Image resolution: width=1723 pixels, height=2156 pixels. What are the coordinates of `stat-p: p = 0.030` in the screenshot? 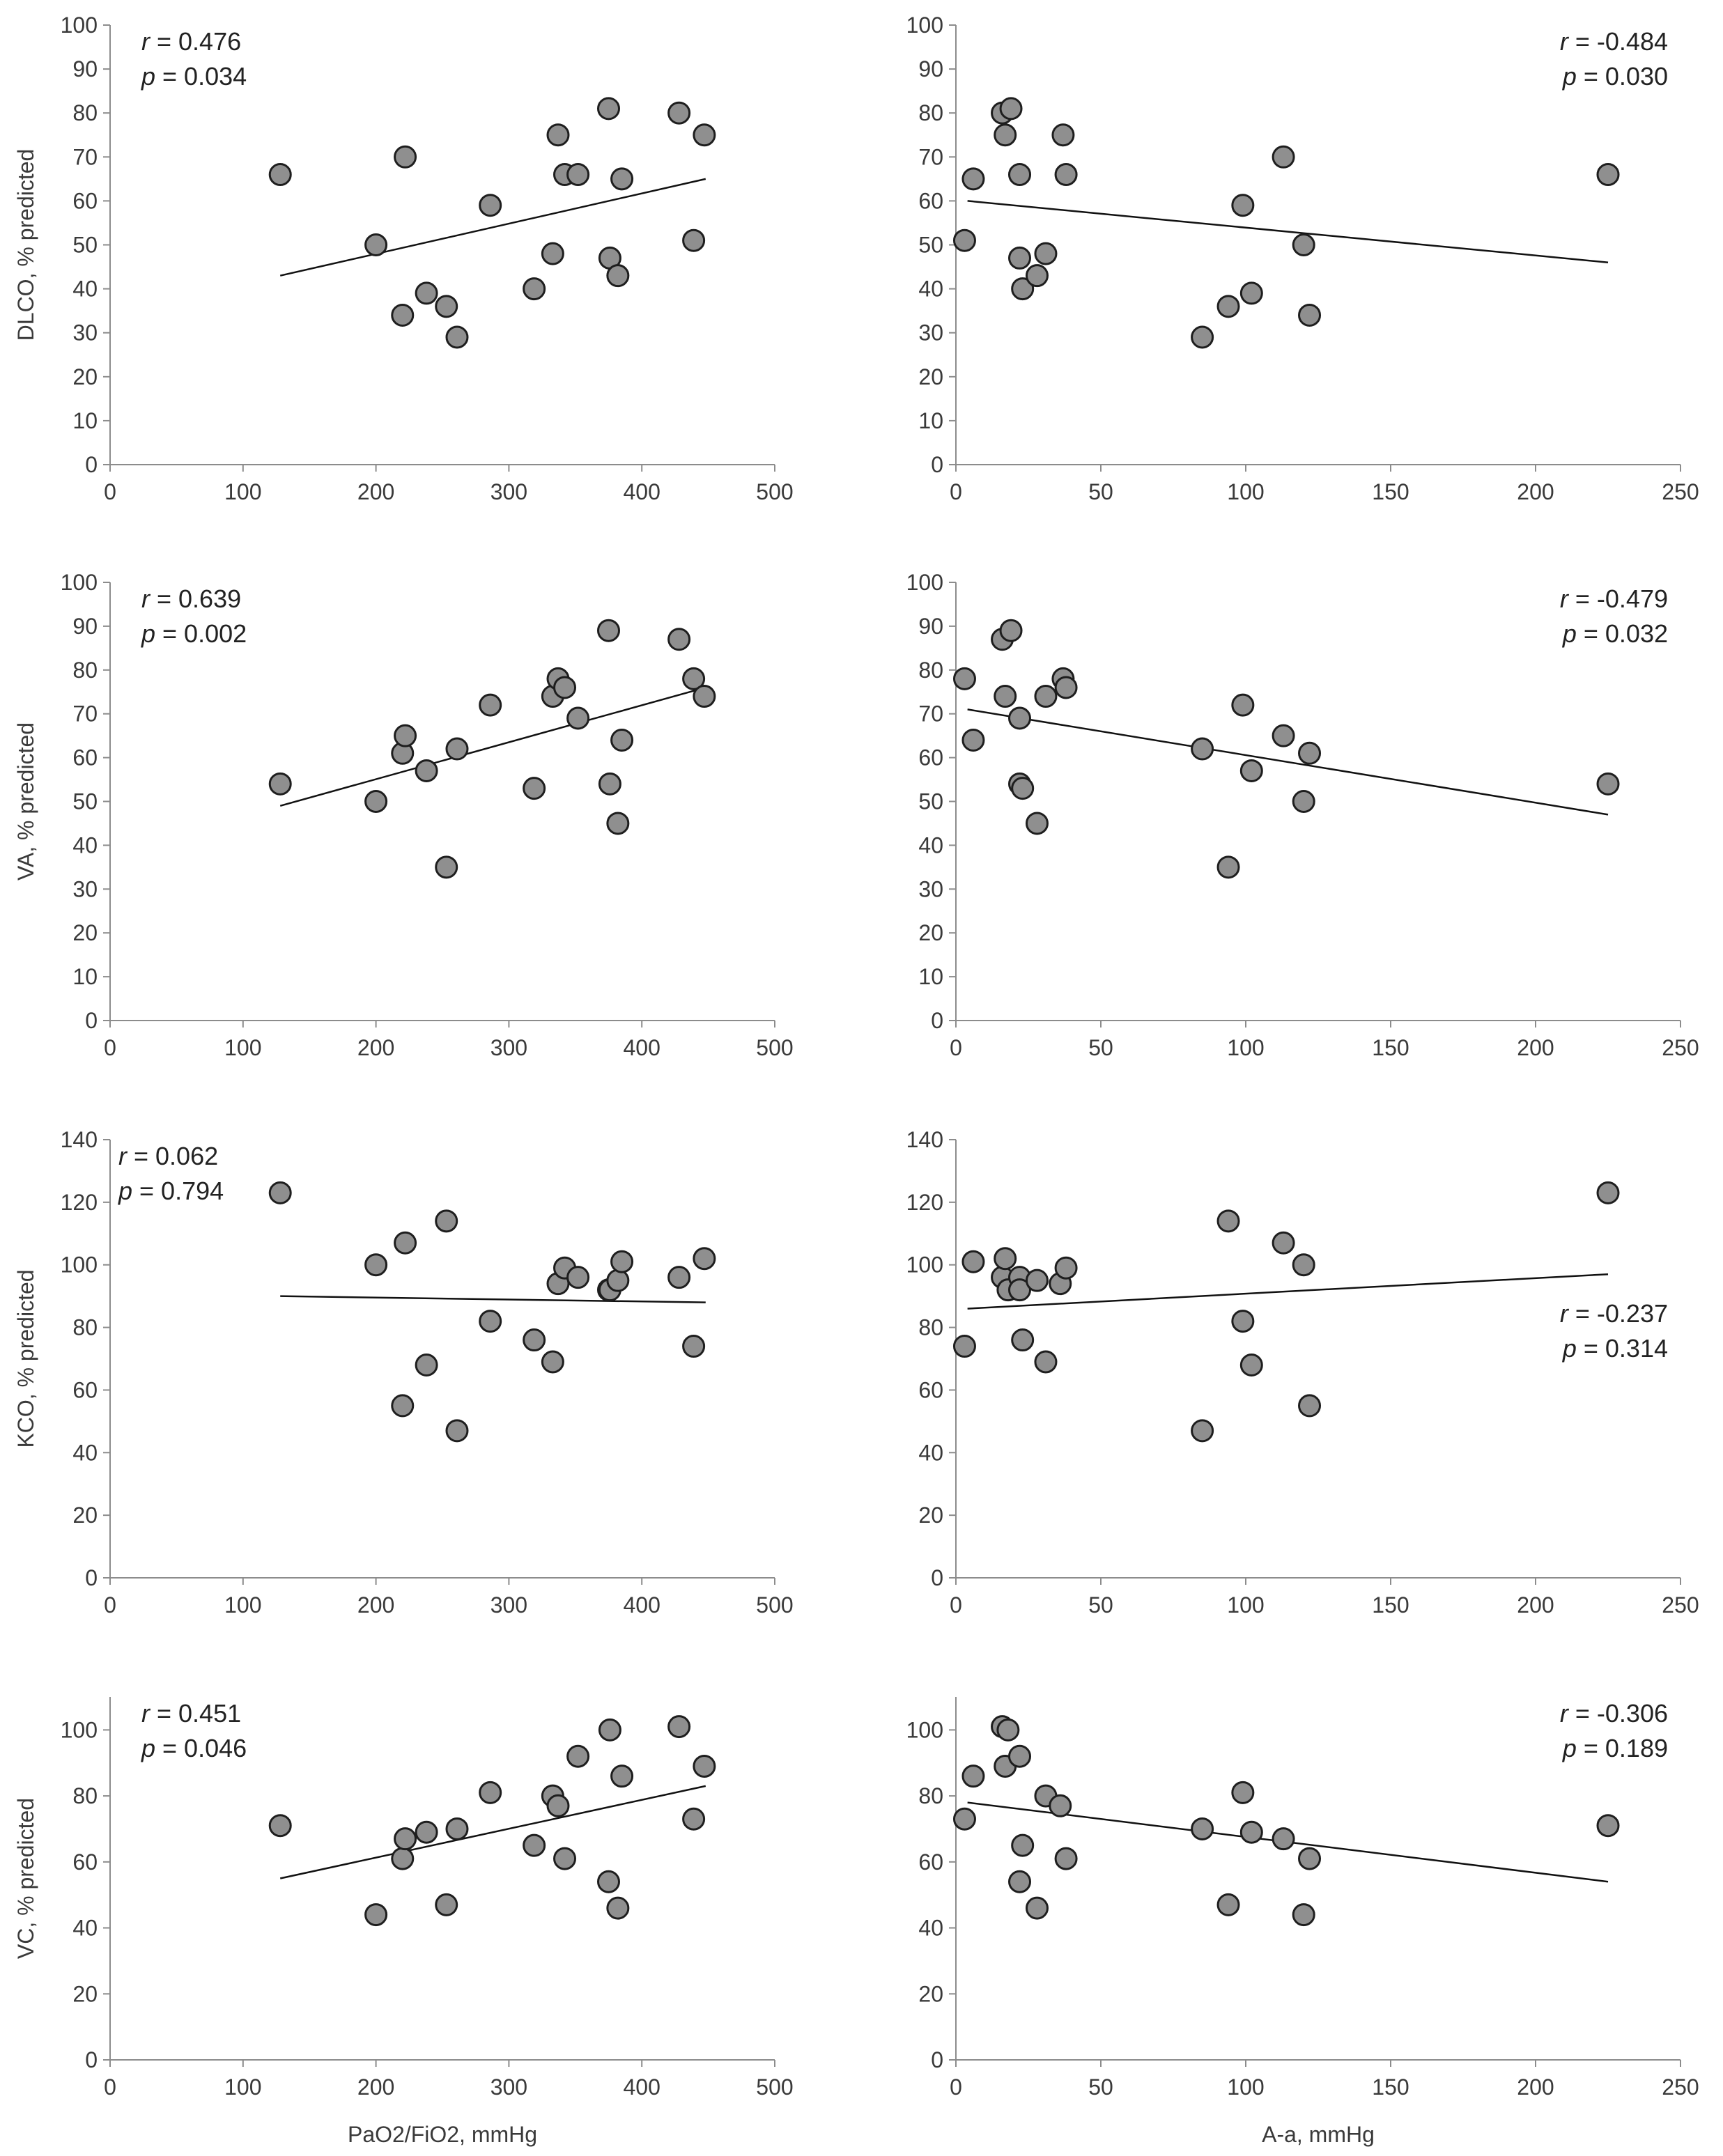 It's located at (1615, 76).